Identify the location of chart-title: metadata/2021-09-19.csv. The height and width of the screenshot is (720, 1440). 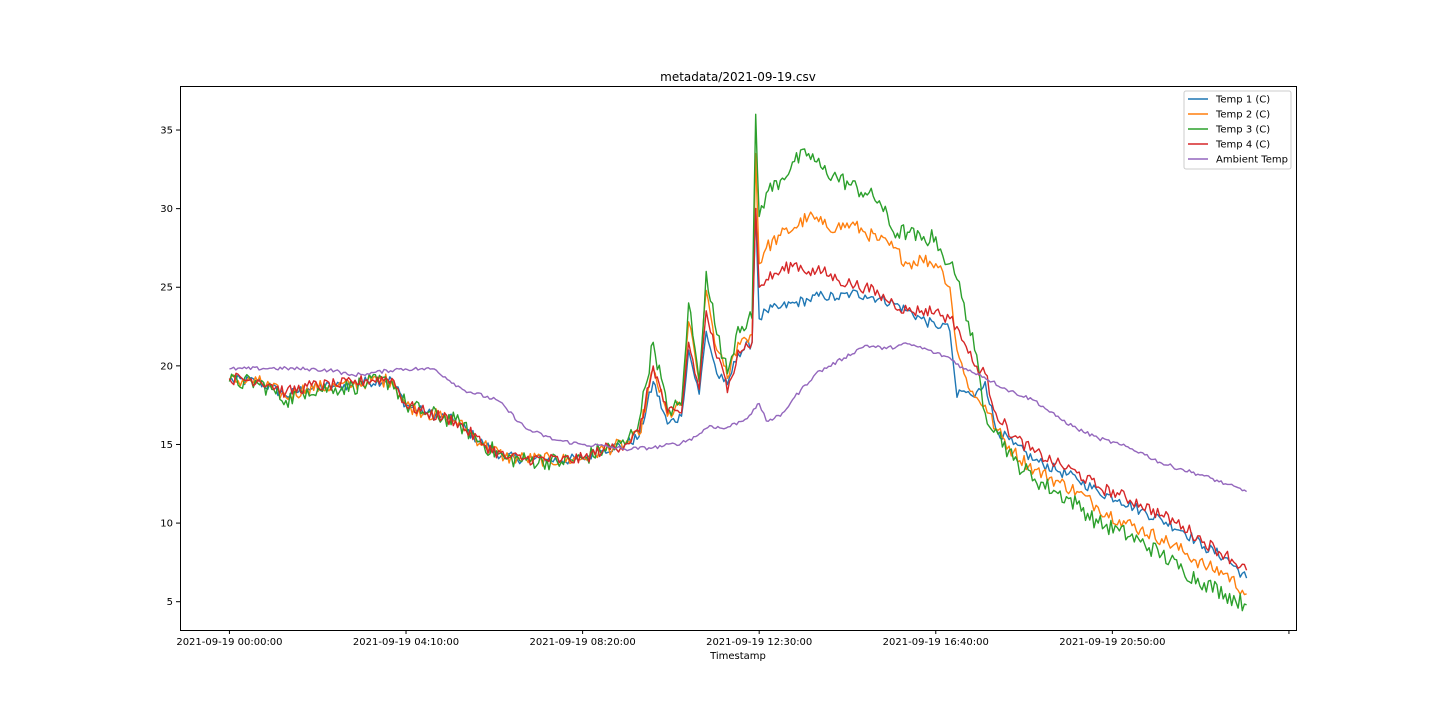
(738, 77).